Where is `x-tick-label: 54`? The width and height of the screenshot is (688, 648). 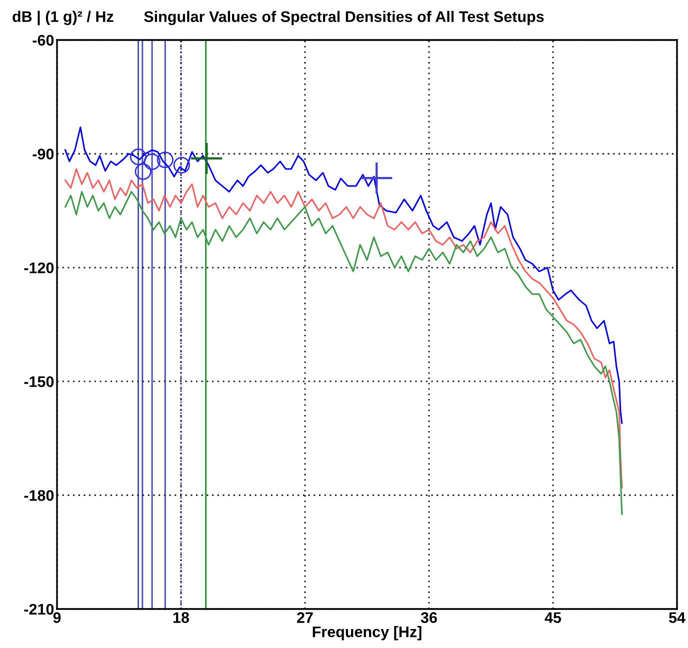
x-tick-label: 54 is located at coordinates (677, 617).